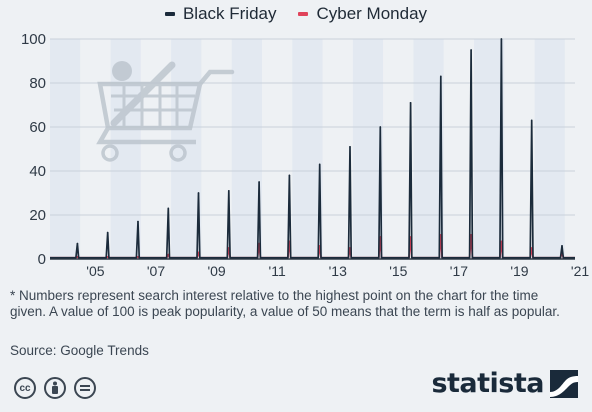 This screenshot has height=412, width=592. Describe the element at coordinates (398, 271) in the screenshot. I see `x-tick-label: '15` at that location.